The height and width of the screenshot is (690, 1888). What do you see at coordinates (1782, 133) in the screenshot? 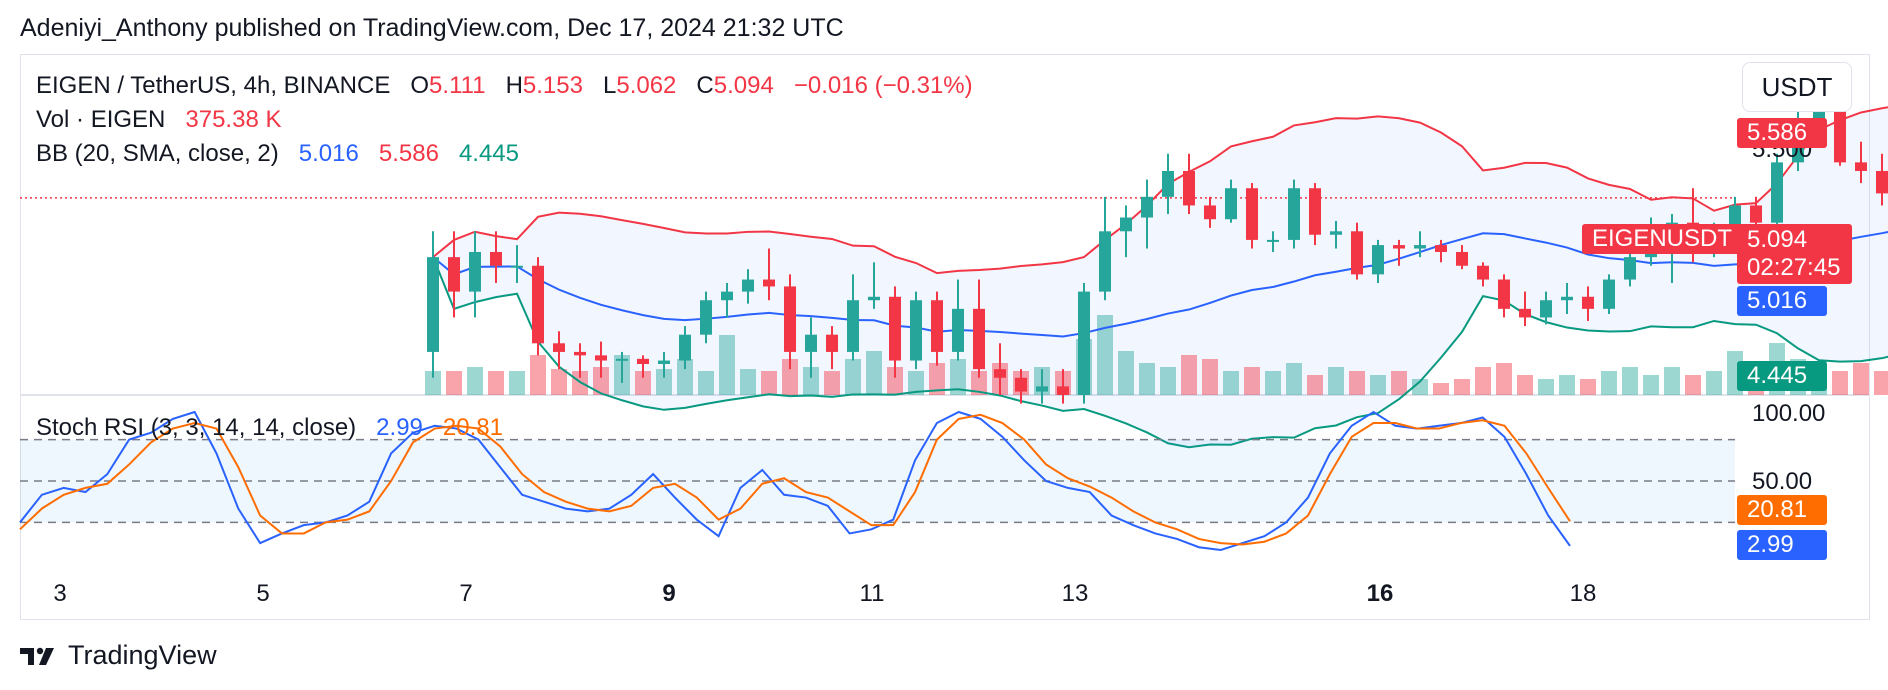
I see `bb-upper-price-tag: 5.586` at bounding box center [1782, 133].